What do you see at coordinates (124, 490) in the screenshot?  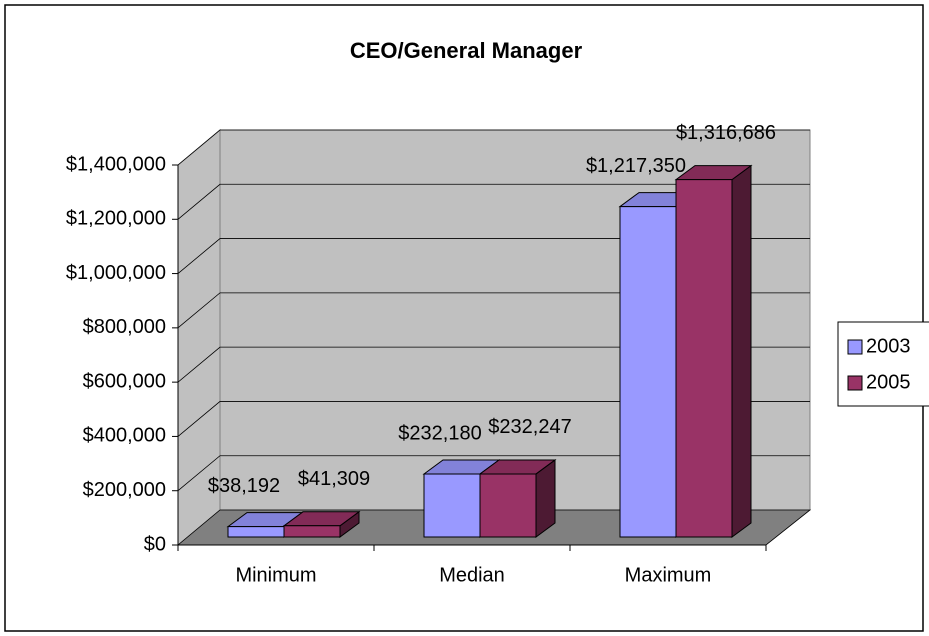 I see `y-tick-label: $200,000` at bounding box center [124, 490].